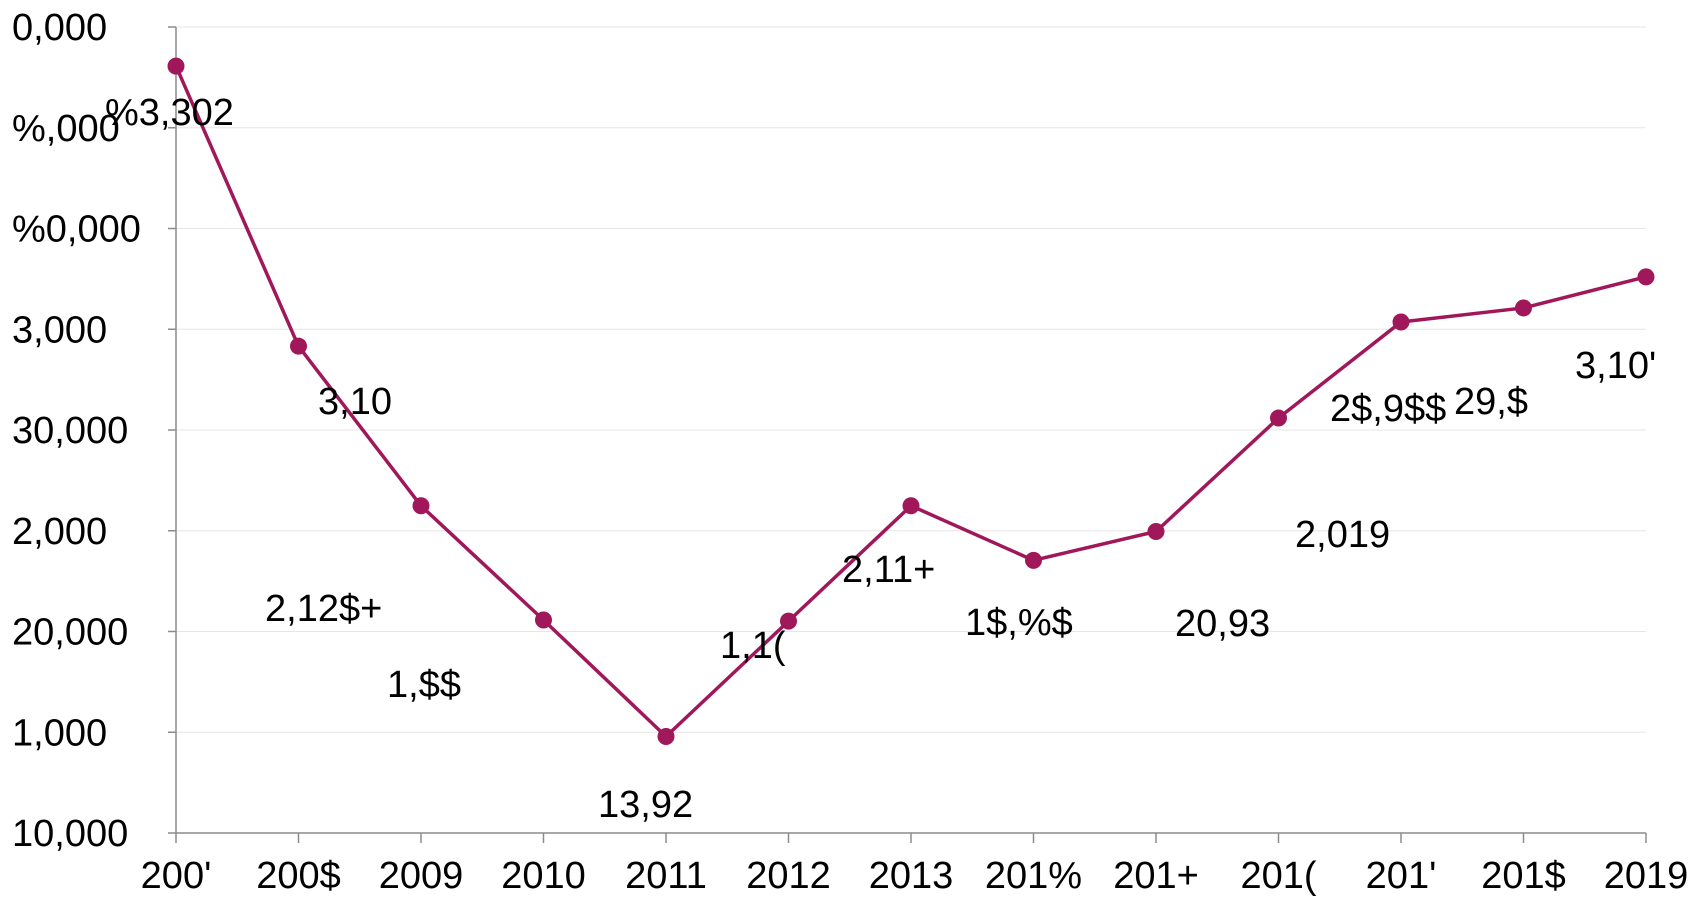  I want to click on x-tick-label: 201+, so click(1156, 876).